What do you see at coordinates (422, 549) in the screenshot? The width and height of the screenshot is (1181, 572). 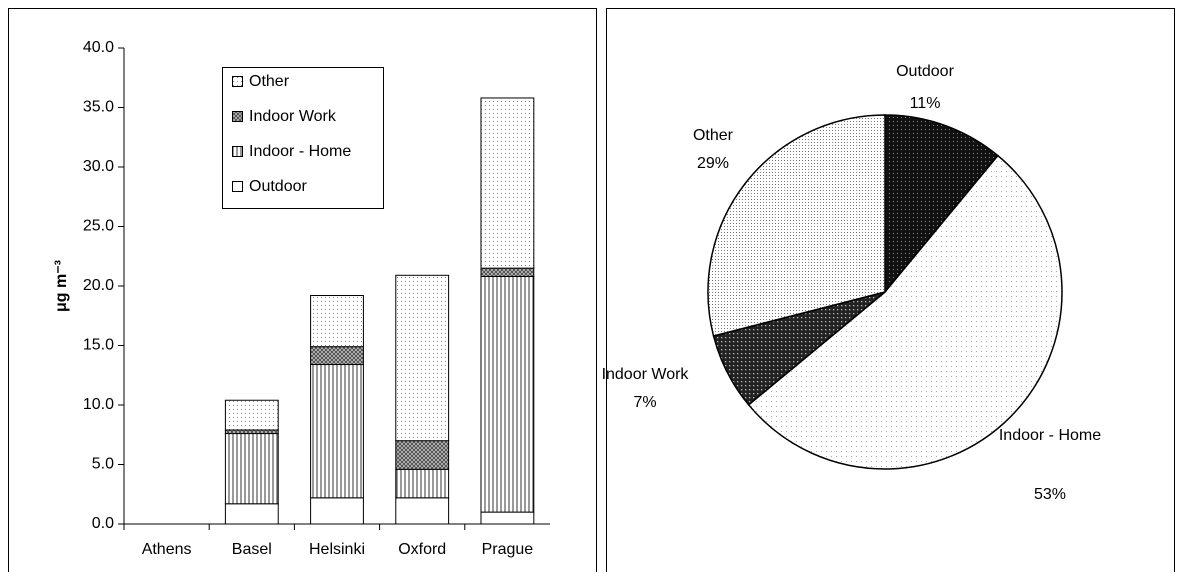 I see `x-tick-label: Oxford` at bounding box center [422, 549].